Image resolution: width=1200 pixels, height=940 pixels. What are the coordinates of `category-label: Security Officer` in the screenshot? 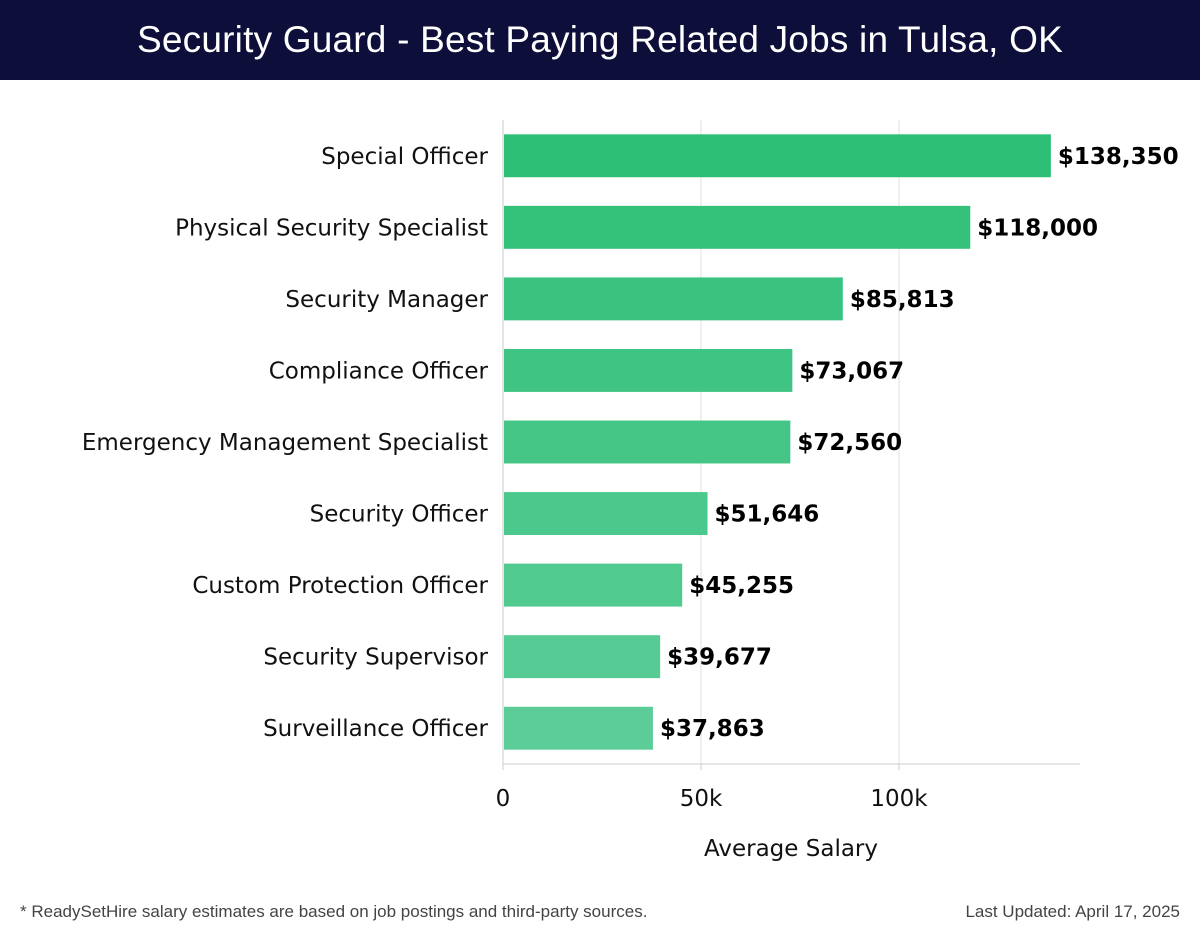 It's located at (399, 515).